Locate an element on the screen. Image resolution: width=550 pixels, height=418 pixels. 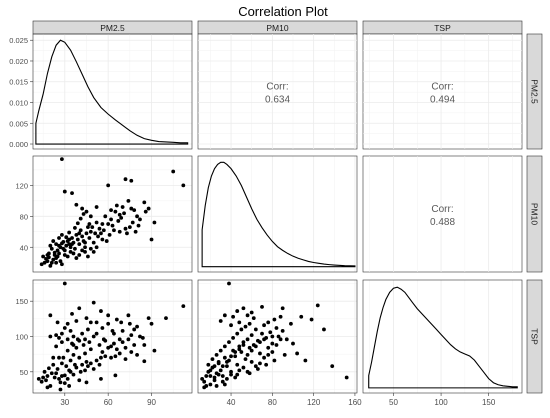
correlation-value: 0.494 is located at coordinates (442, 100).